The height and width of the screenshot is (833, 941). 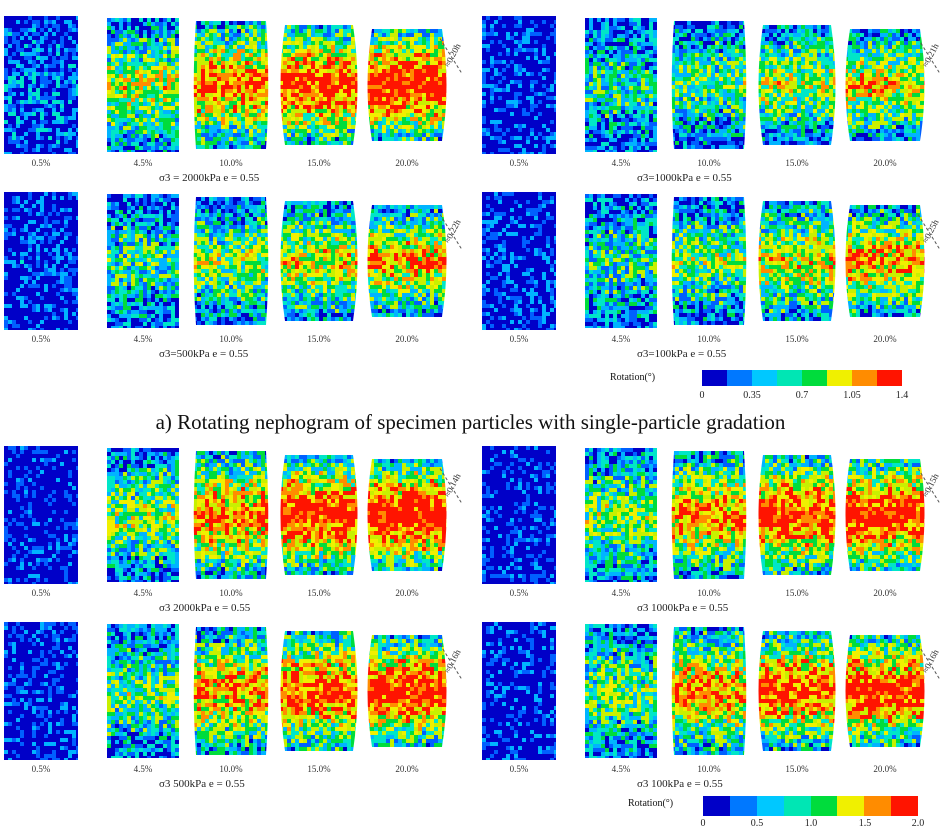 What do you see at coordinates (802, 378) in the screenshot?
I see `legend-a-colorbar` at bounding box center [802, 378].